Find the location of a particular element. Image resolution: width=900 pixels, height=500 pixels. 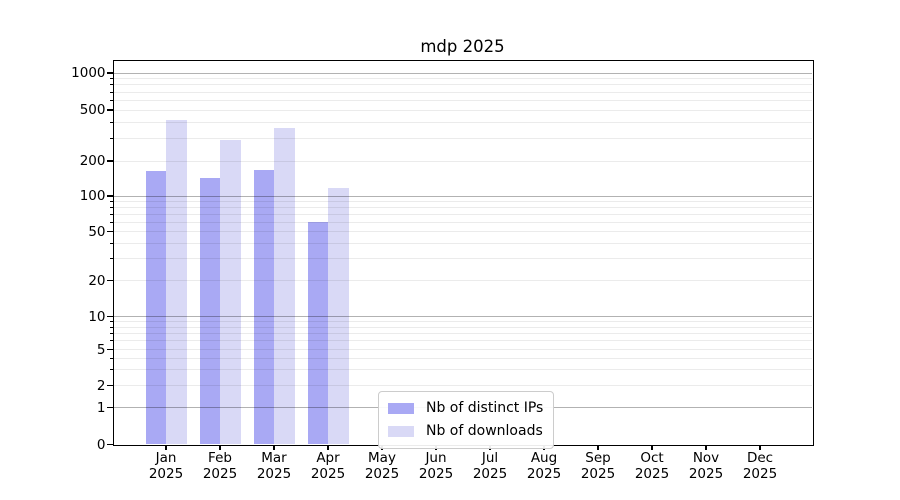

x-tick-label-feb: Feb 2025 is located at coordinates (220, 466).